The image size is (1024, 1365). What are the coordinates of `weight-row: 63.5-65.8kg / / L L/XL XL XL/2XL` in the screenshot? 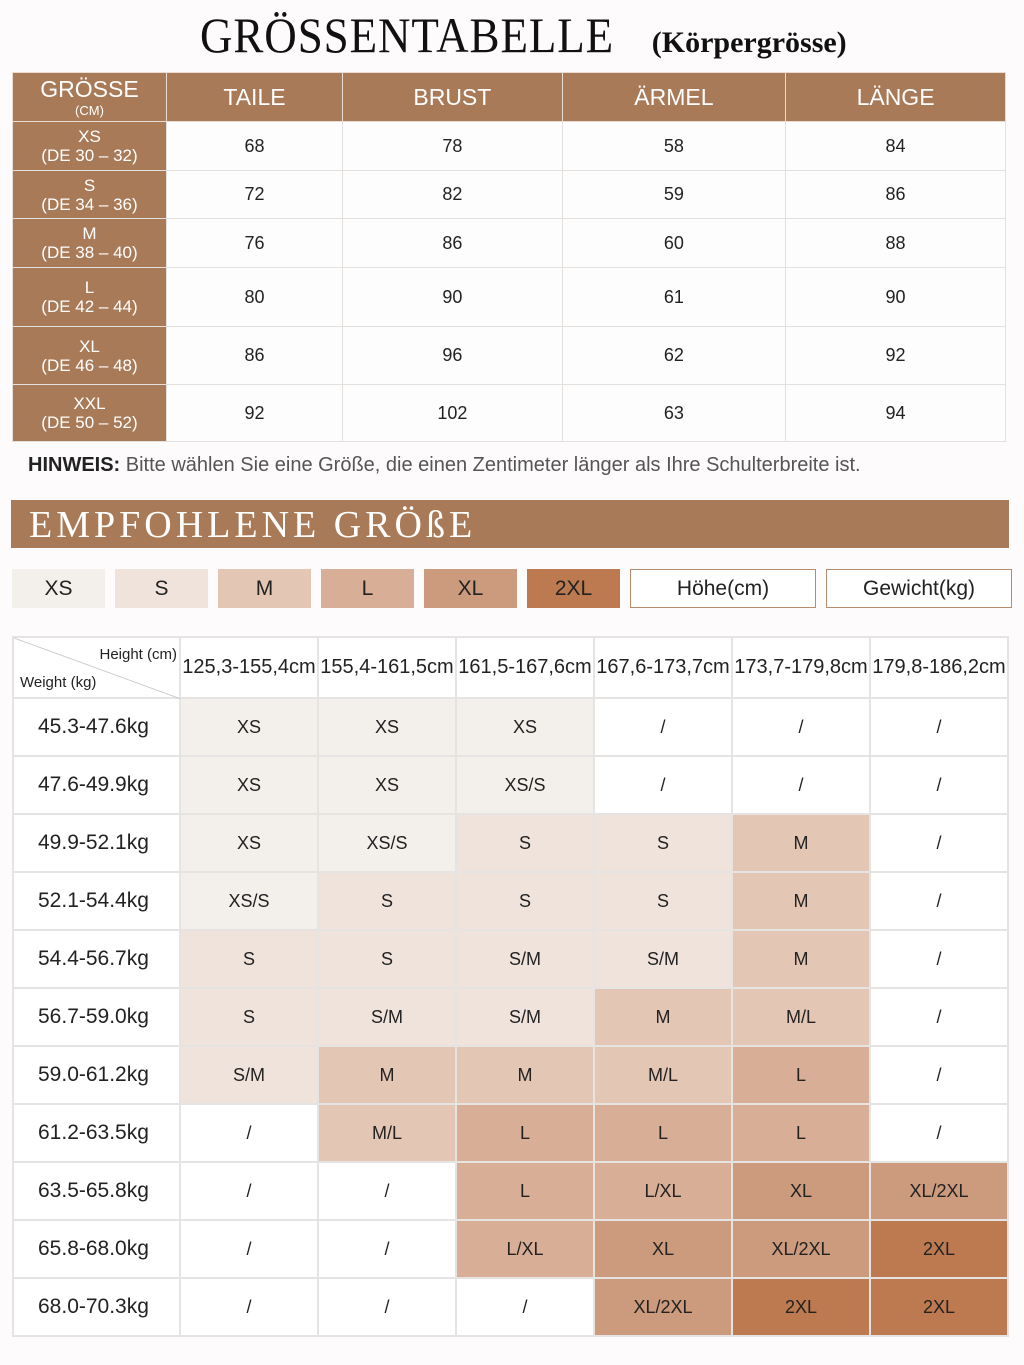 It's located at (510, 1191).